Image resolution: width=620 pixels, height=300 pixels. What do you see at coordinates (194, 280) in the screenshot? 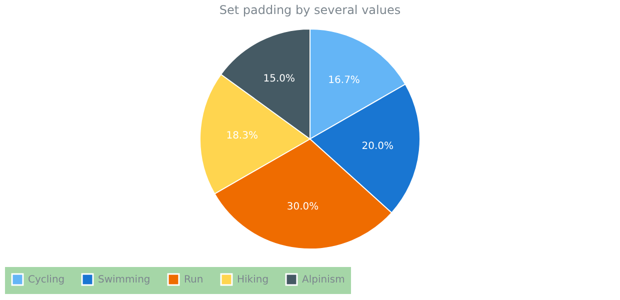
I see `legend-label: Run` at bounding box center [194, 280].